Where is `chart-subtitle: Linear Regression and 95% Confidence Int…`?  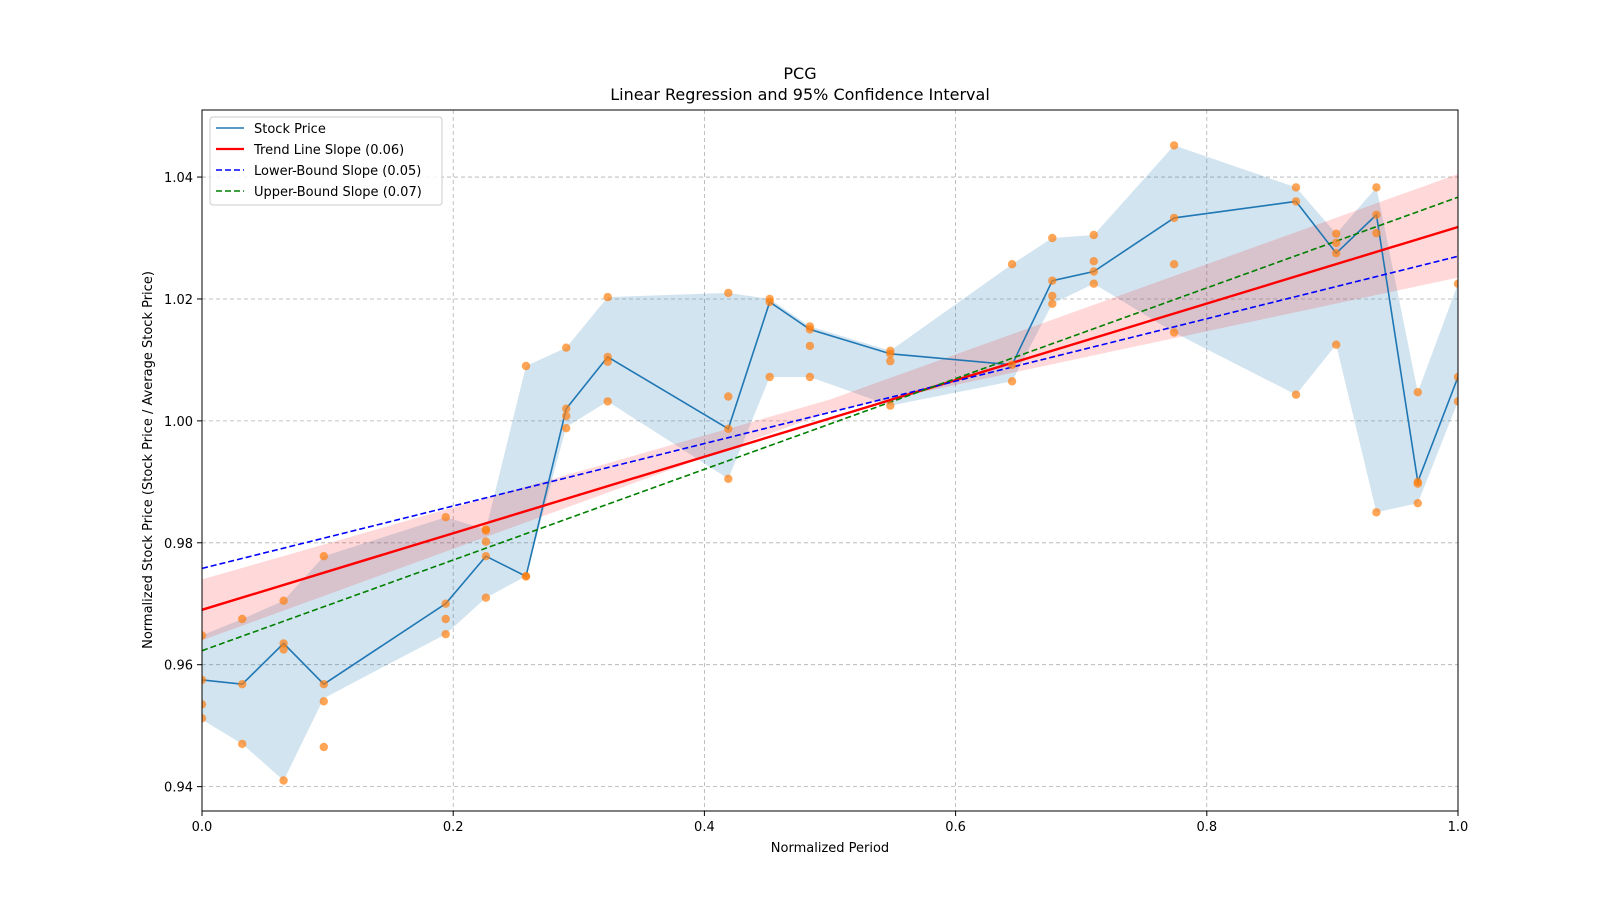 chart-subtitle: Linear Regression and 95% Confidence Int… is located at coordinates (800, 94).